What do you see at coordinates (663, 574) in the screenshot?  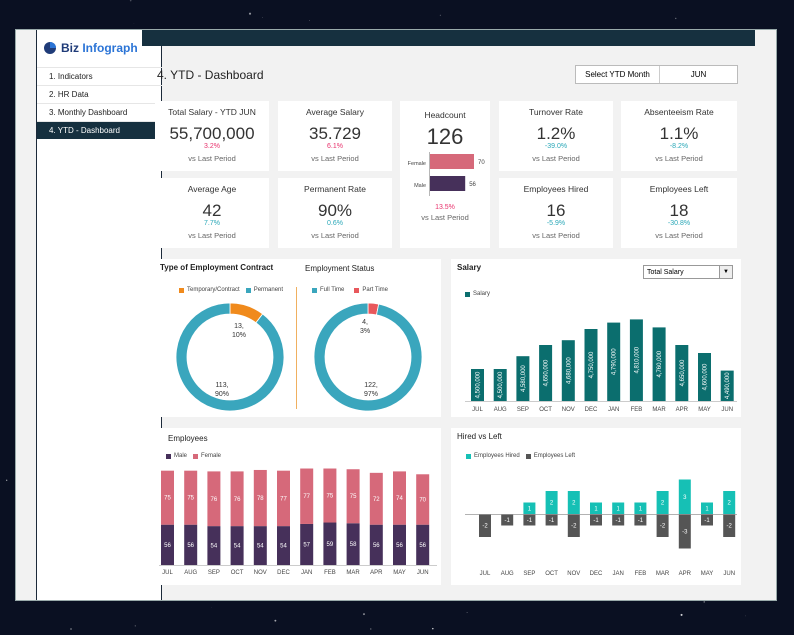 I see `hired-left-x-tick: MAR` at bounding box center [663, 574].